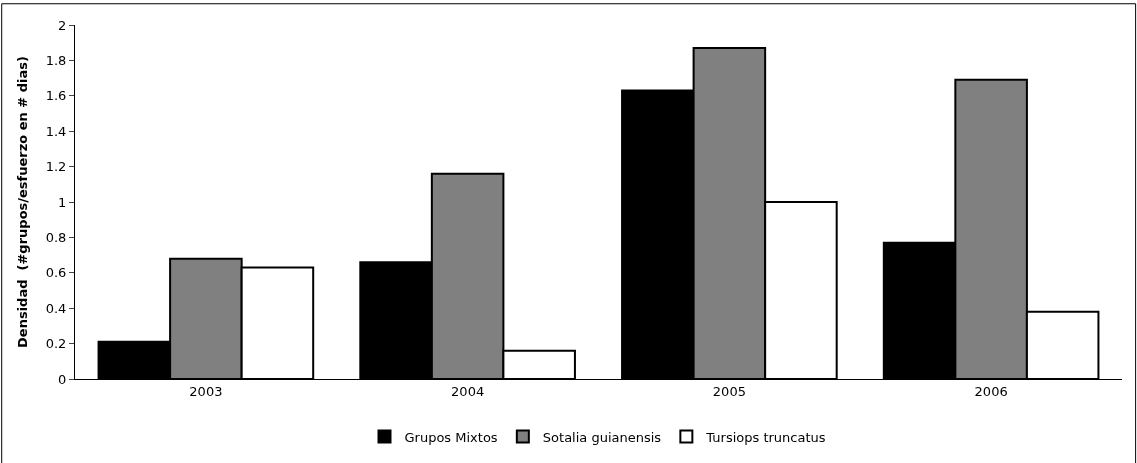 The height and width of the screenshot is (463, 1137). What do you see at coordinates (56, 344) in the screenshot?
I see `y-tick-label: 0.2` at bounding box center [56, 344].